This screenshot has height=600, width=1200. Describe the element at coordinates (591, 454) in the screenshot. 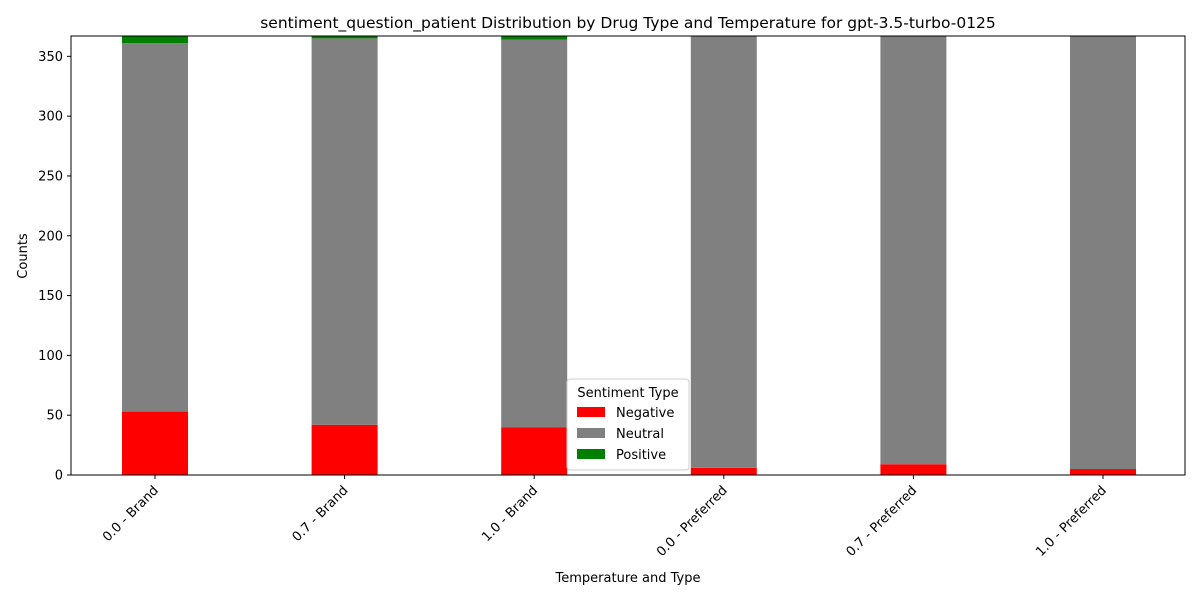

I see `legend-swatch-positive` at that location.